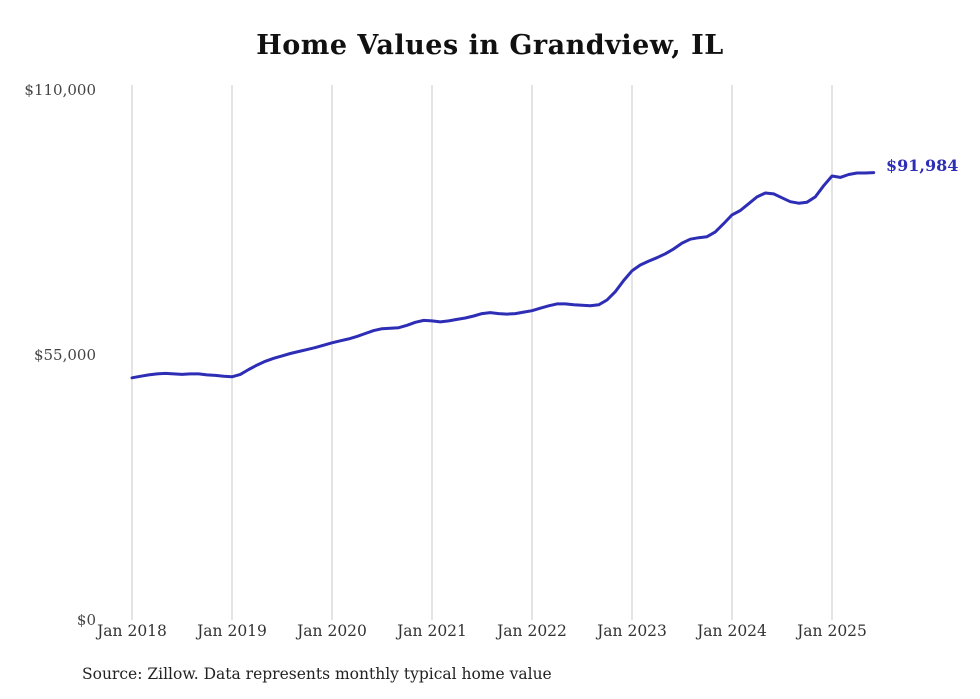  Describe the element at coordinates (532, 631) in the screenshot. I see `x-axis-tick-label: Jan 2022` at that location.